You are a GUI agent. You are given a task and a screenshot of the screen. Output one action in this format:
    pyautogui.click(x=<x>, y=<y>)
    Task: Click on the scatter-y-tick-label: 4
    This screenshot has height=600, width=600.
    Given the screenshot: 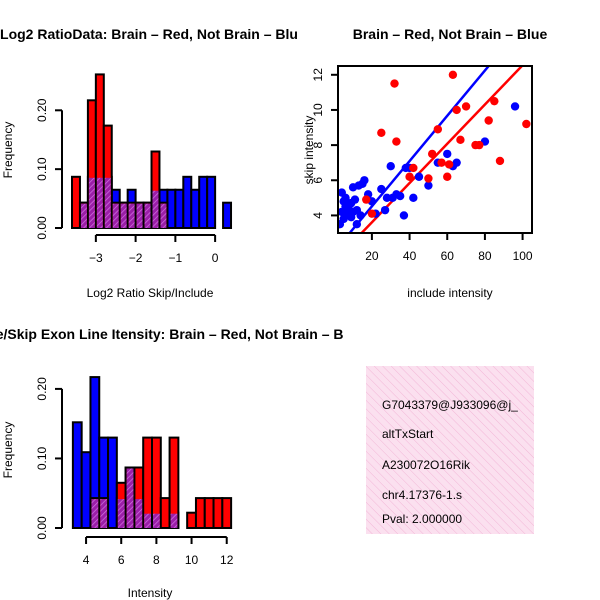 What is the action you would take?
    pyautogui.click(x=318, y=215)
    